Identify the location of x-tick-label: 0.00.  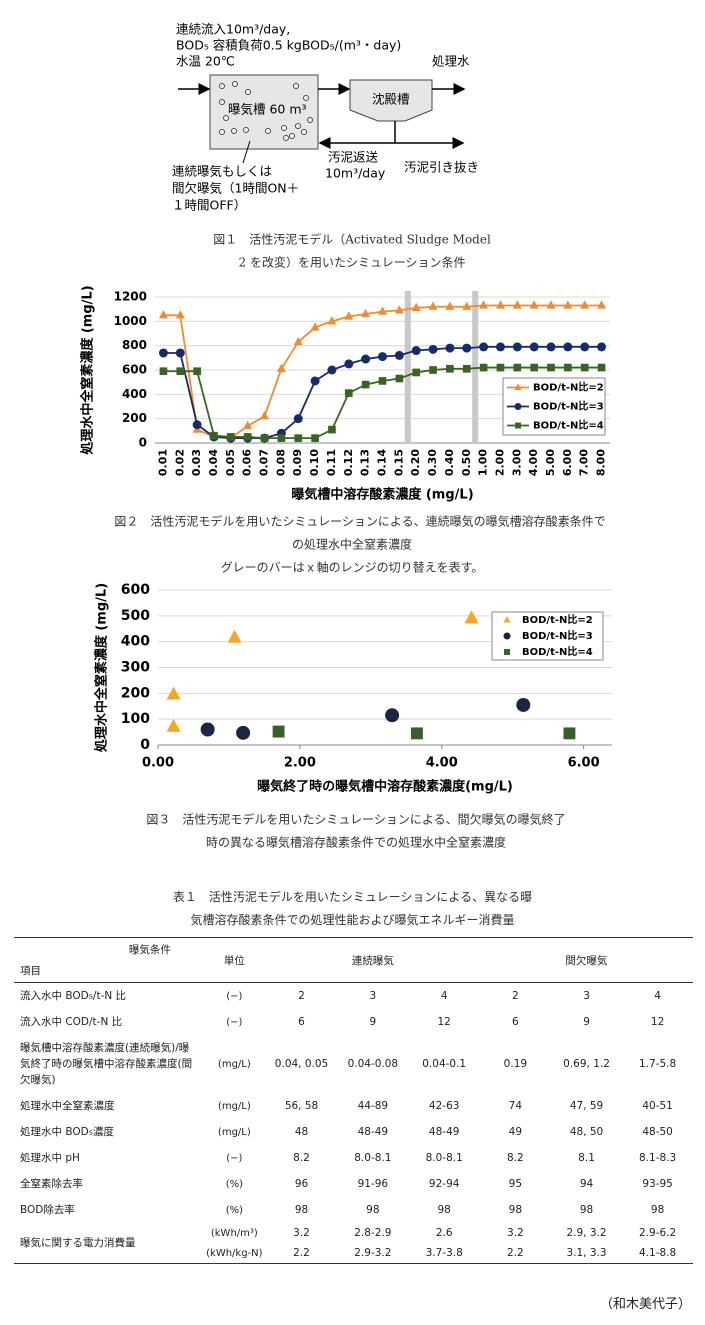
(158, 763).